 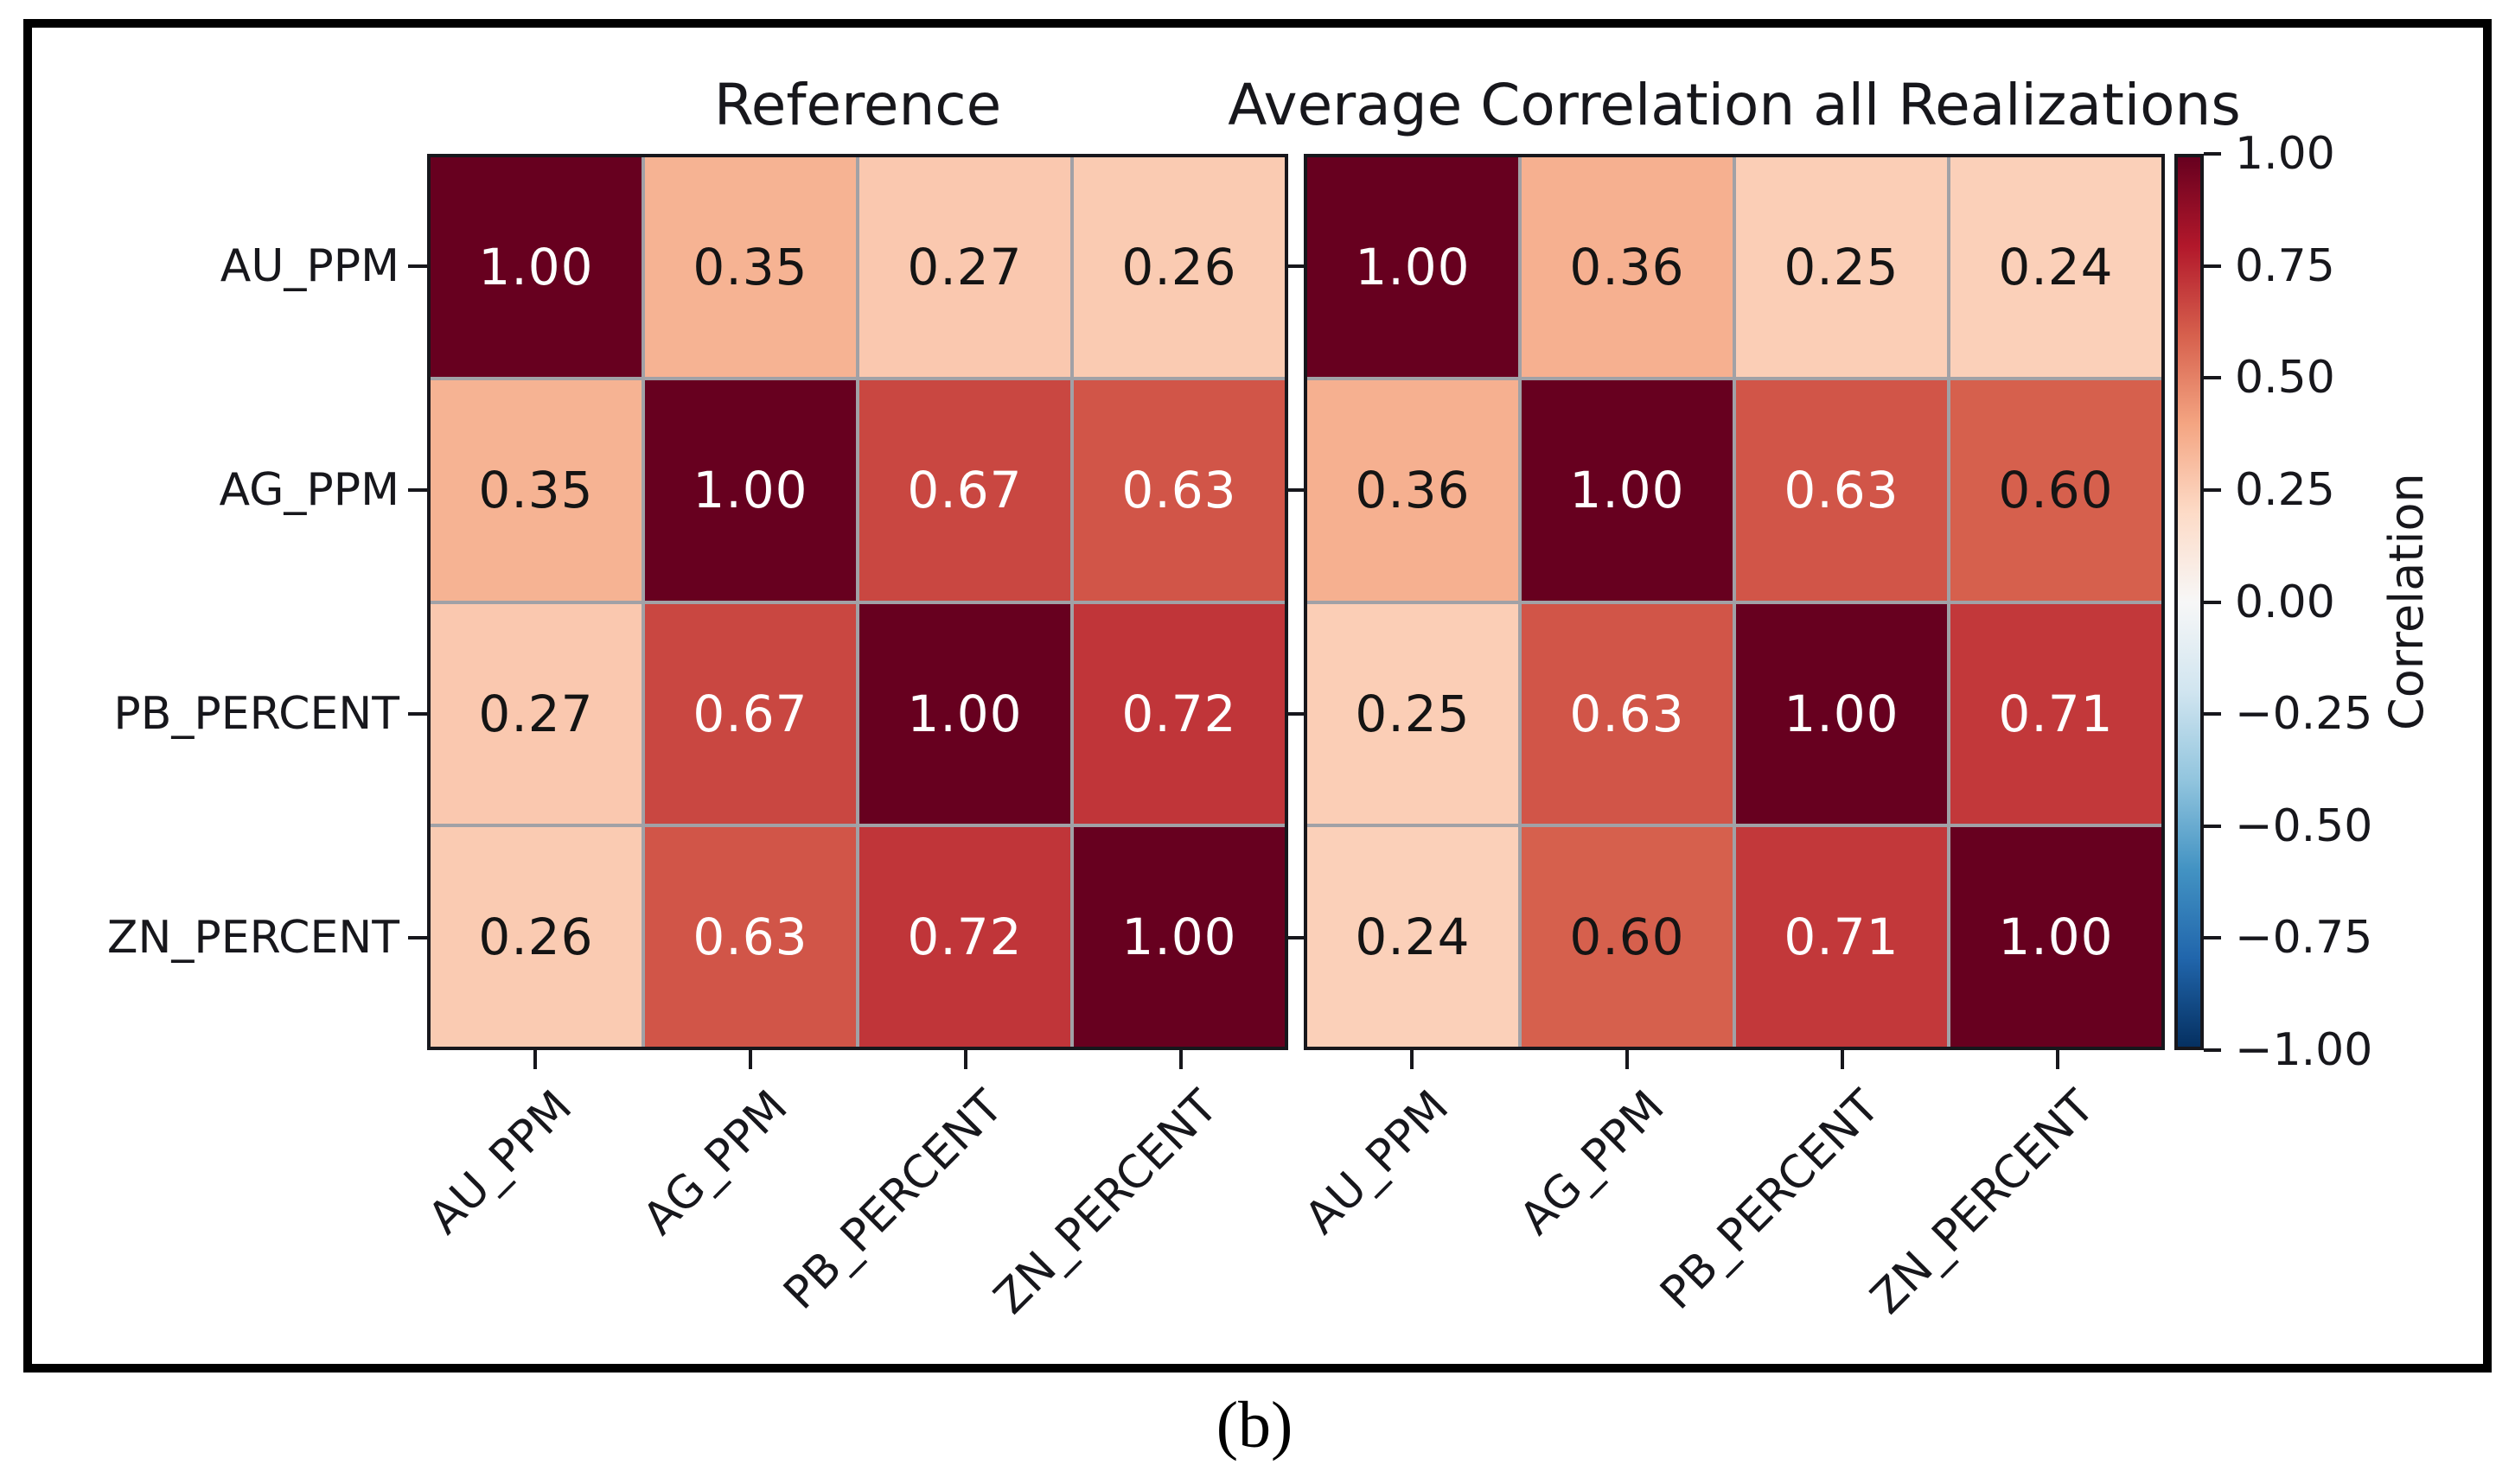 What do you see at coordinates (2285, 378) in the screenshot?
I see `colorbar-tick-label: 0.50` at bounding box center [2285, 378].